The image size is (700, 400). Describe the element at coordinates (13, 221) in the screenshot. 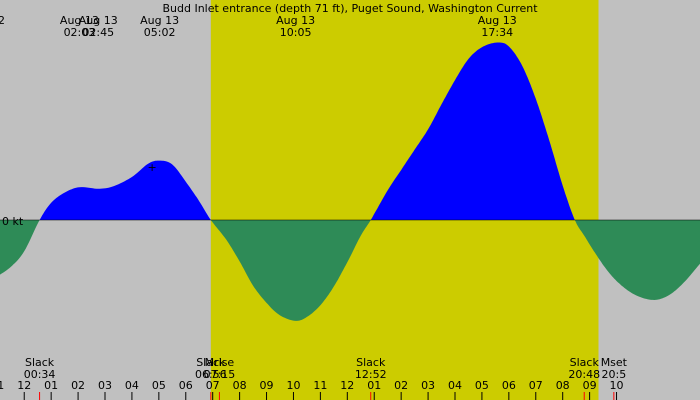

I see `zero-kt-label: 0 kt` at that location.